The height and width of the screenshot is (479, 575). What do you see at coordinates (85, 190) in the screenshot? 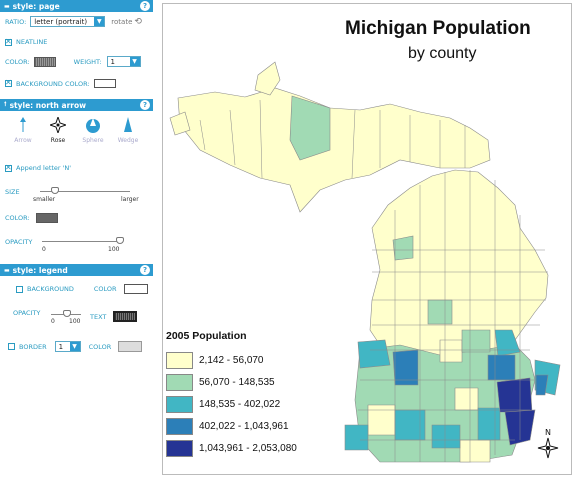
I see `size-slider` at bounding box center [85, 190].